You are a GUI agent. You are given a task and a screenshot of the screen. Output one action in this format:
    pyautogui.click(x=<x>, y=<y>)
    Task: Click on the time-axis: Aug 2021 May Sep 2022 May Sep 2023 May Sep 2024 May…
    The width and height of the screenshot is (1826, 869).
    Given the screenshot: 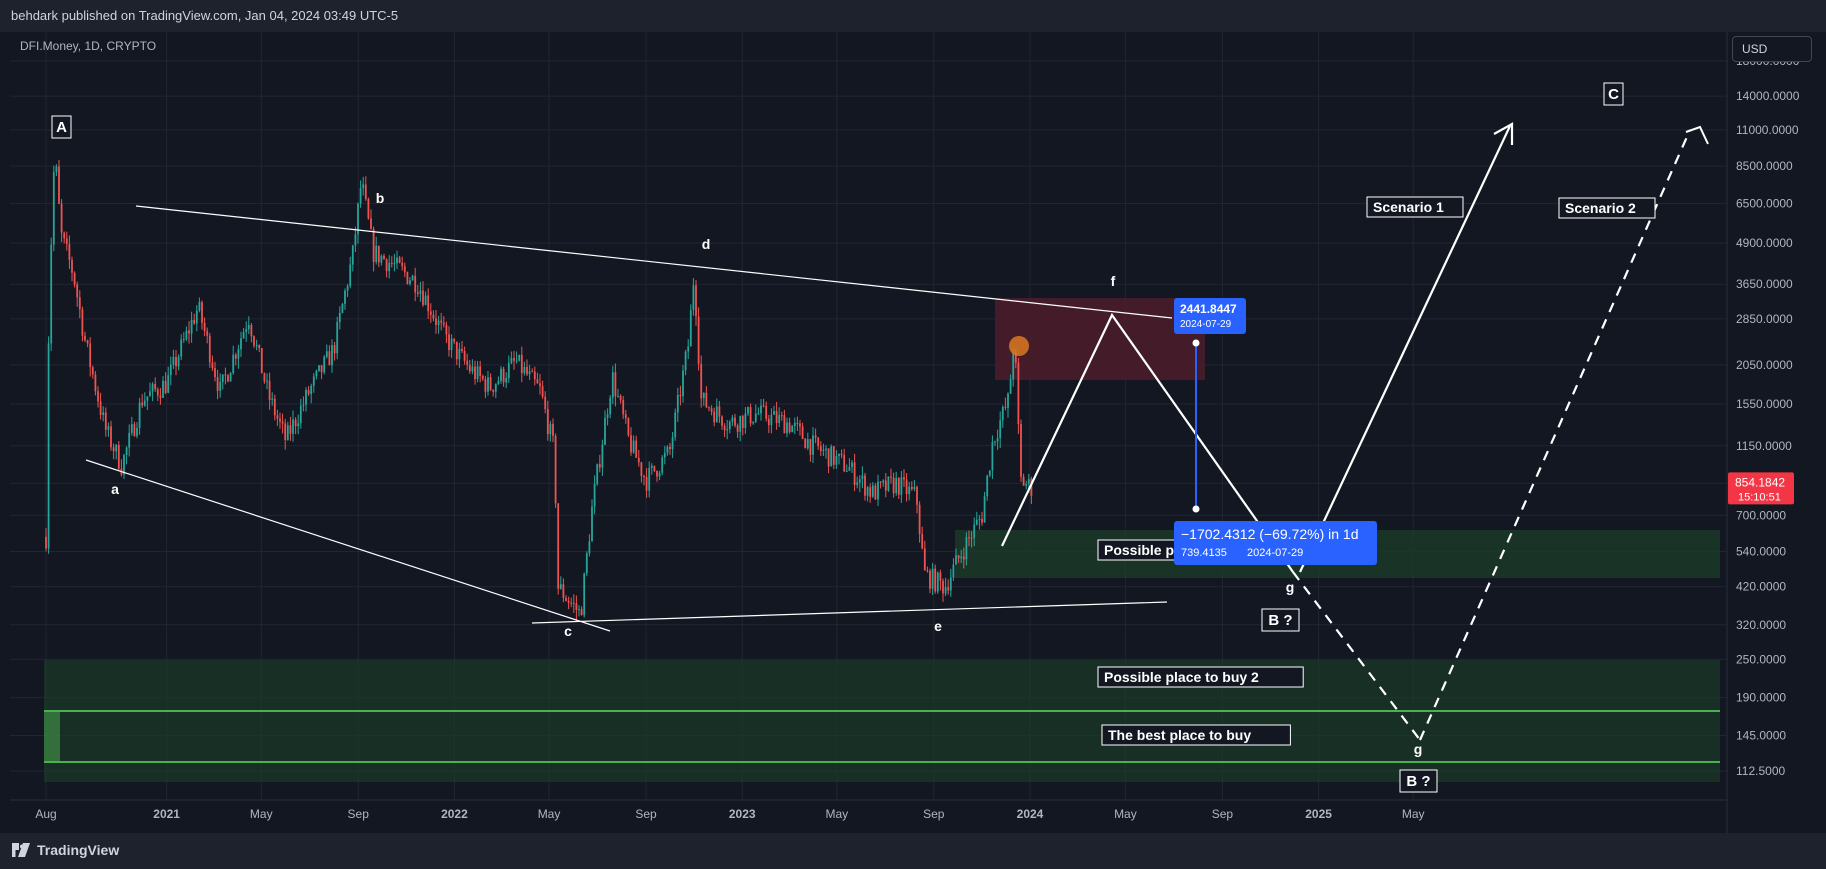 What is the action you would take?
    pyautogui.click(x=868, y=810)
    